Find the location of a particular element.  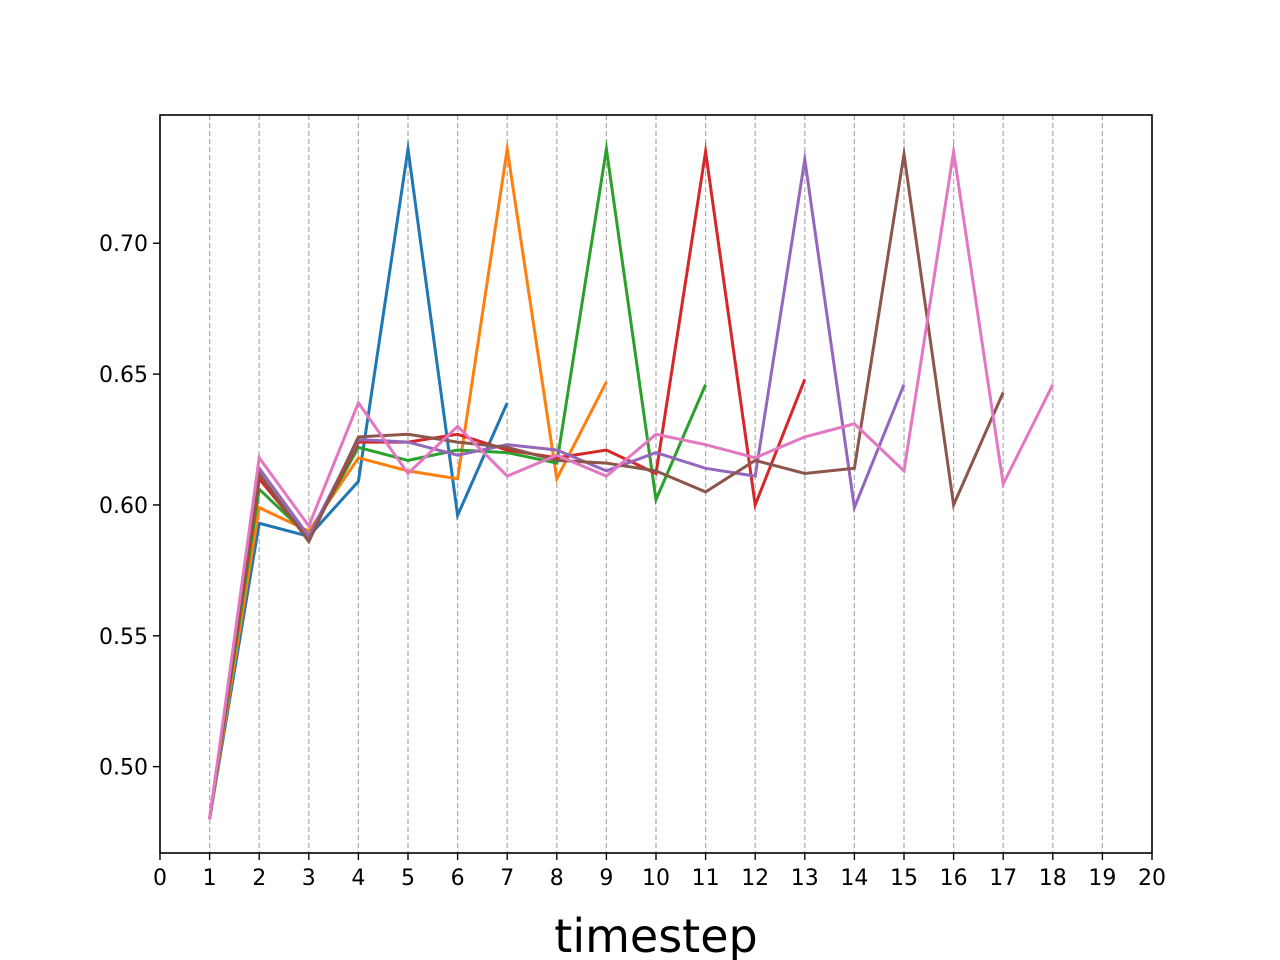

y-tick-label: 0.65 is located at coordinates (123, 375).